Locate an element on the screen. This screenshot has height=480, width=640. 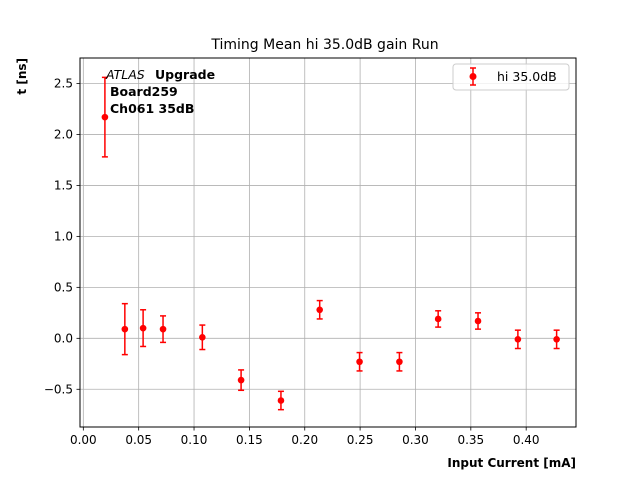
x-tick-label: 0.15 is located at coordinates (249, 440).